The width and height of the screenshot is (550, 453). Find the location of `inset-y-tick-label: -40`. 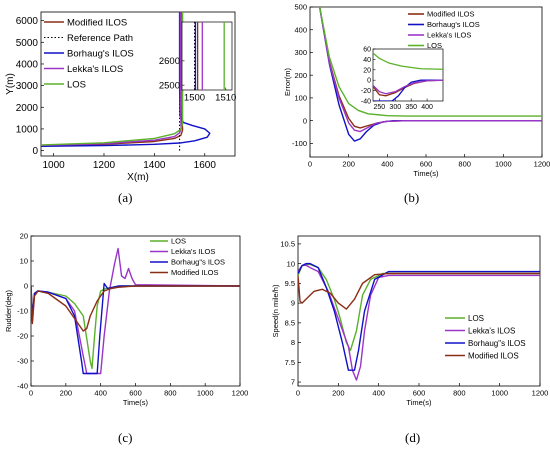

inset-y-tick-label: -40 is located at coordinates (366, 101).